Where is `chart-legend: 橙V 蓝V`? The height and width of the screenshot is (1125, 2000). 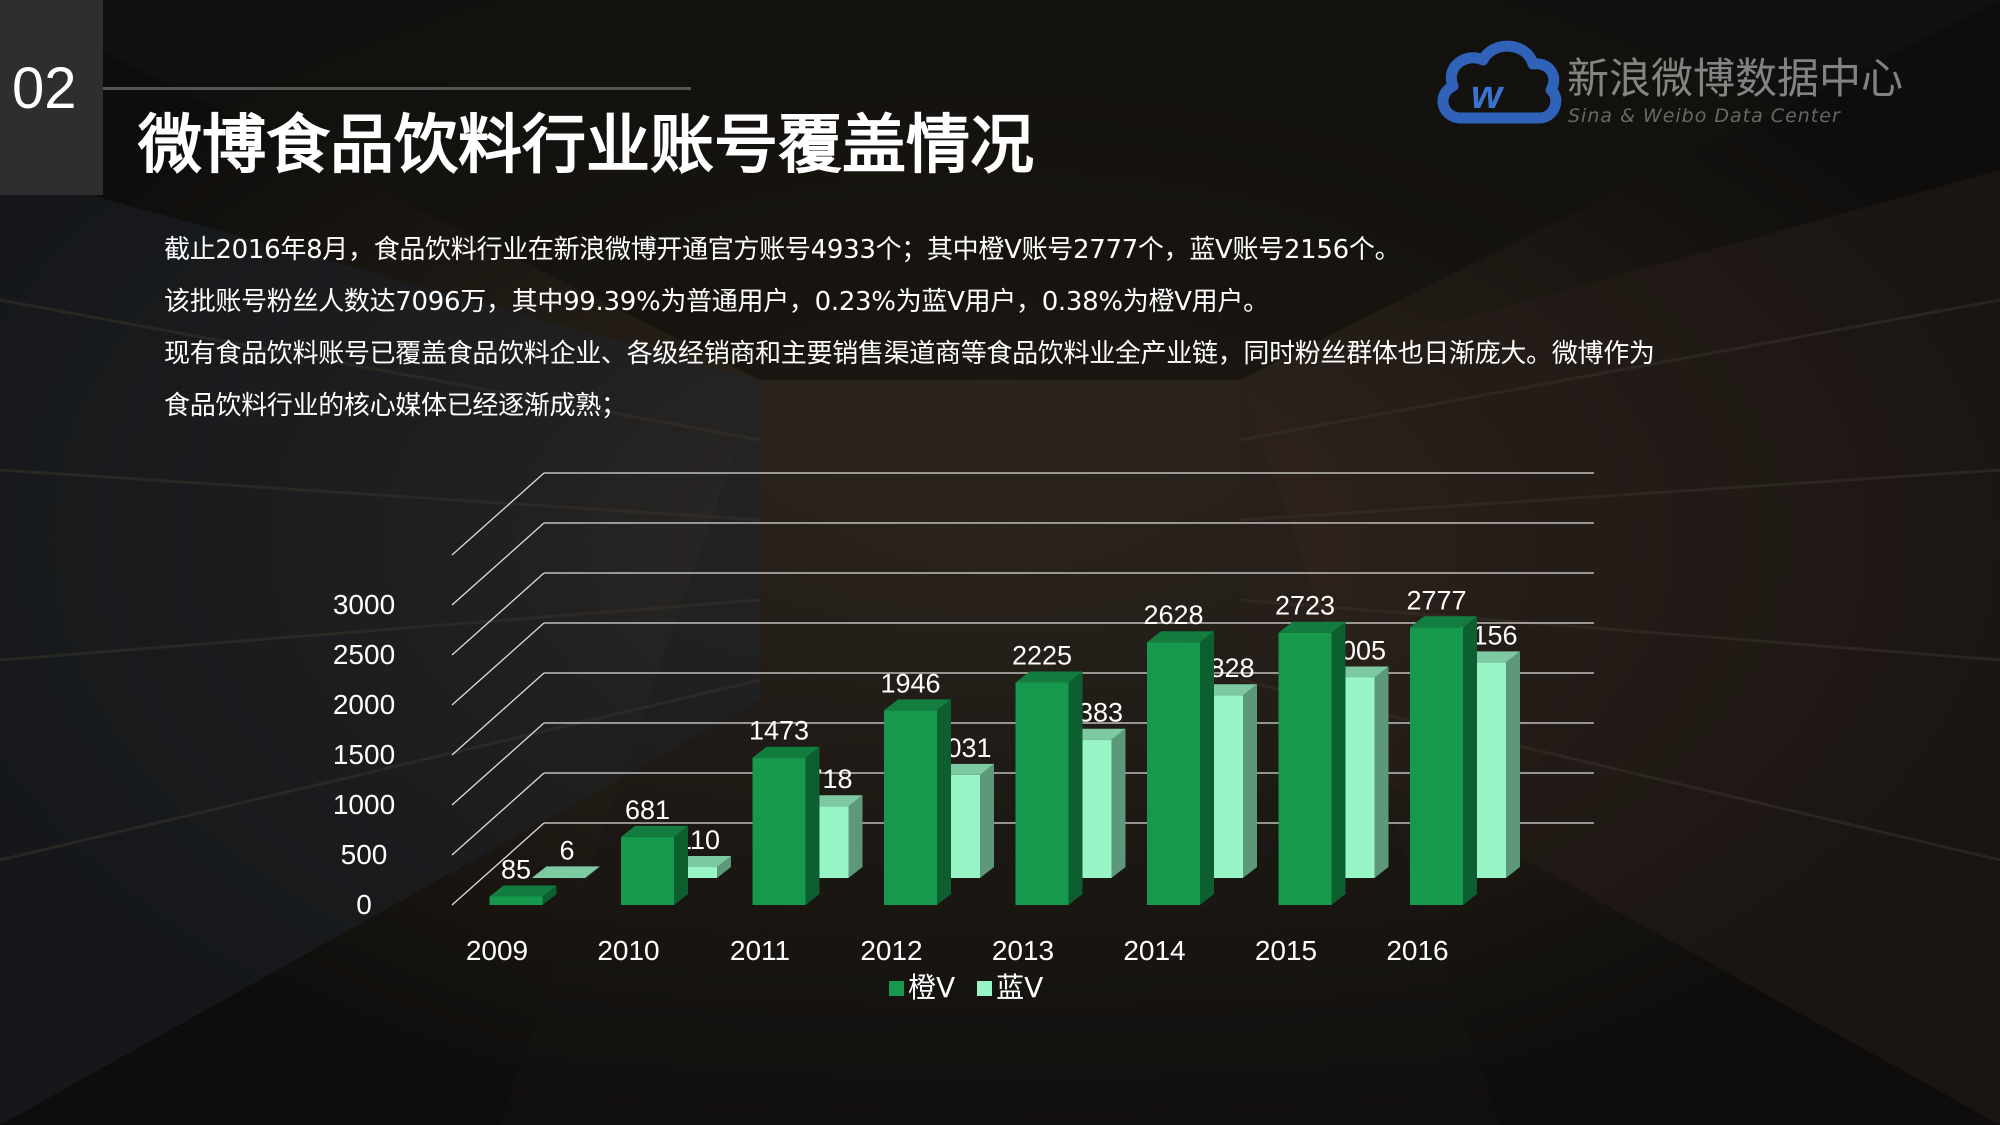 chart-legend: 橙V 蓝V is located at coordinates (977, 988).